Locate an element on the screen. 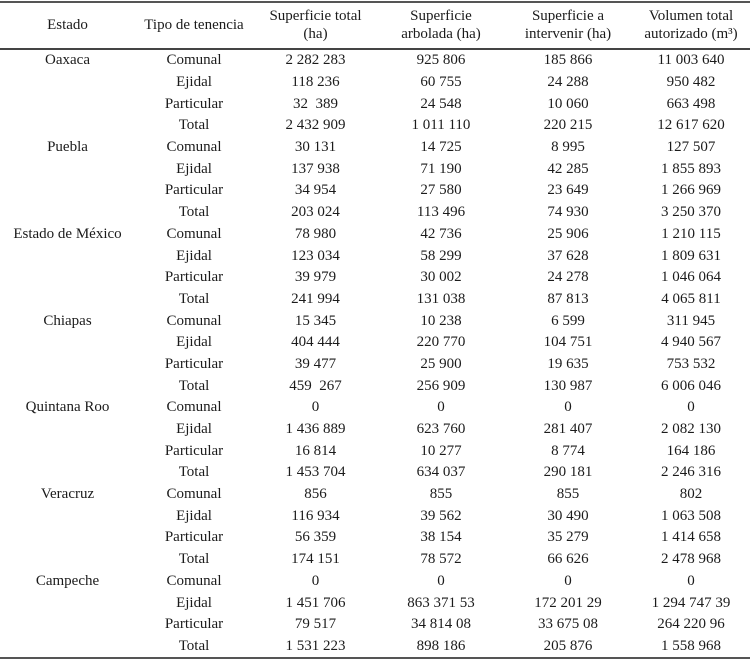 This screenshot has width=750, height=668. value-cell: 113 496 is located at coordinates (441, 212).